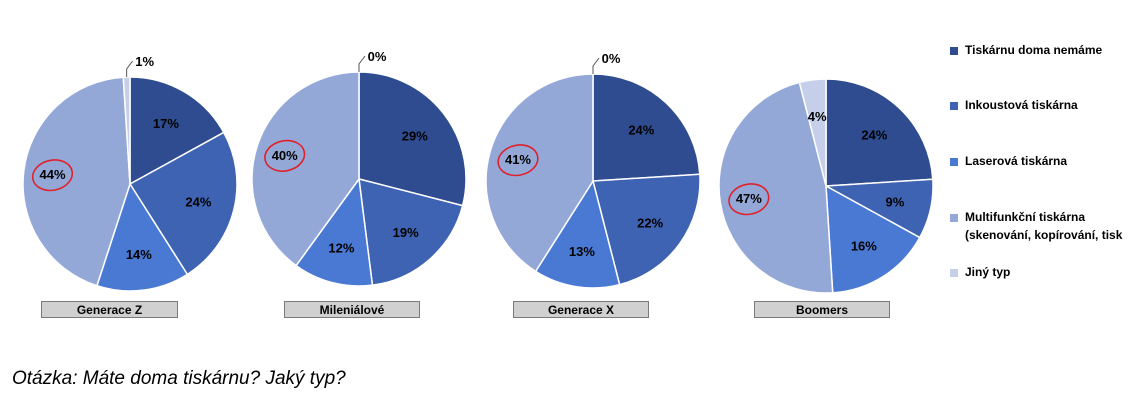  I want to click on data-label: 9%, so click(895, 201).